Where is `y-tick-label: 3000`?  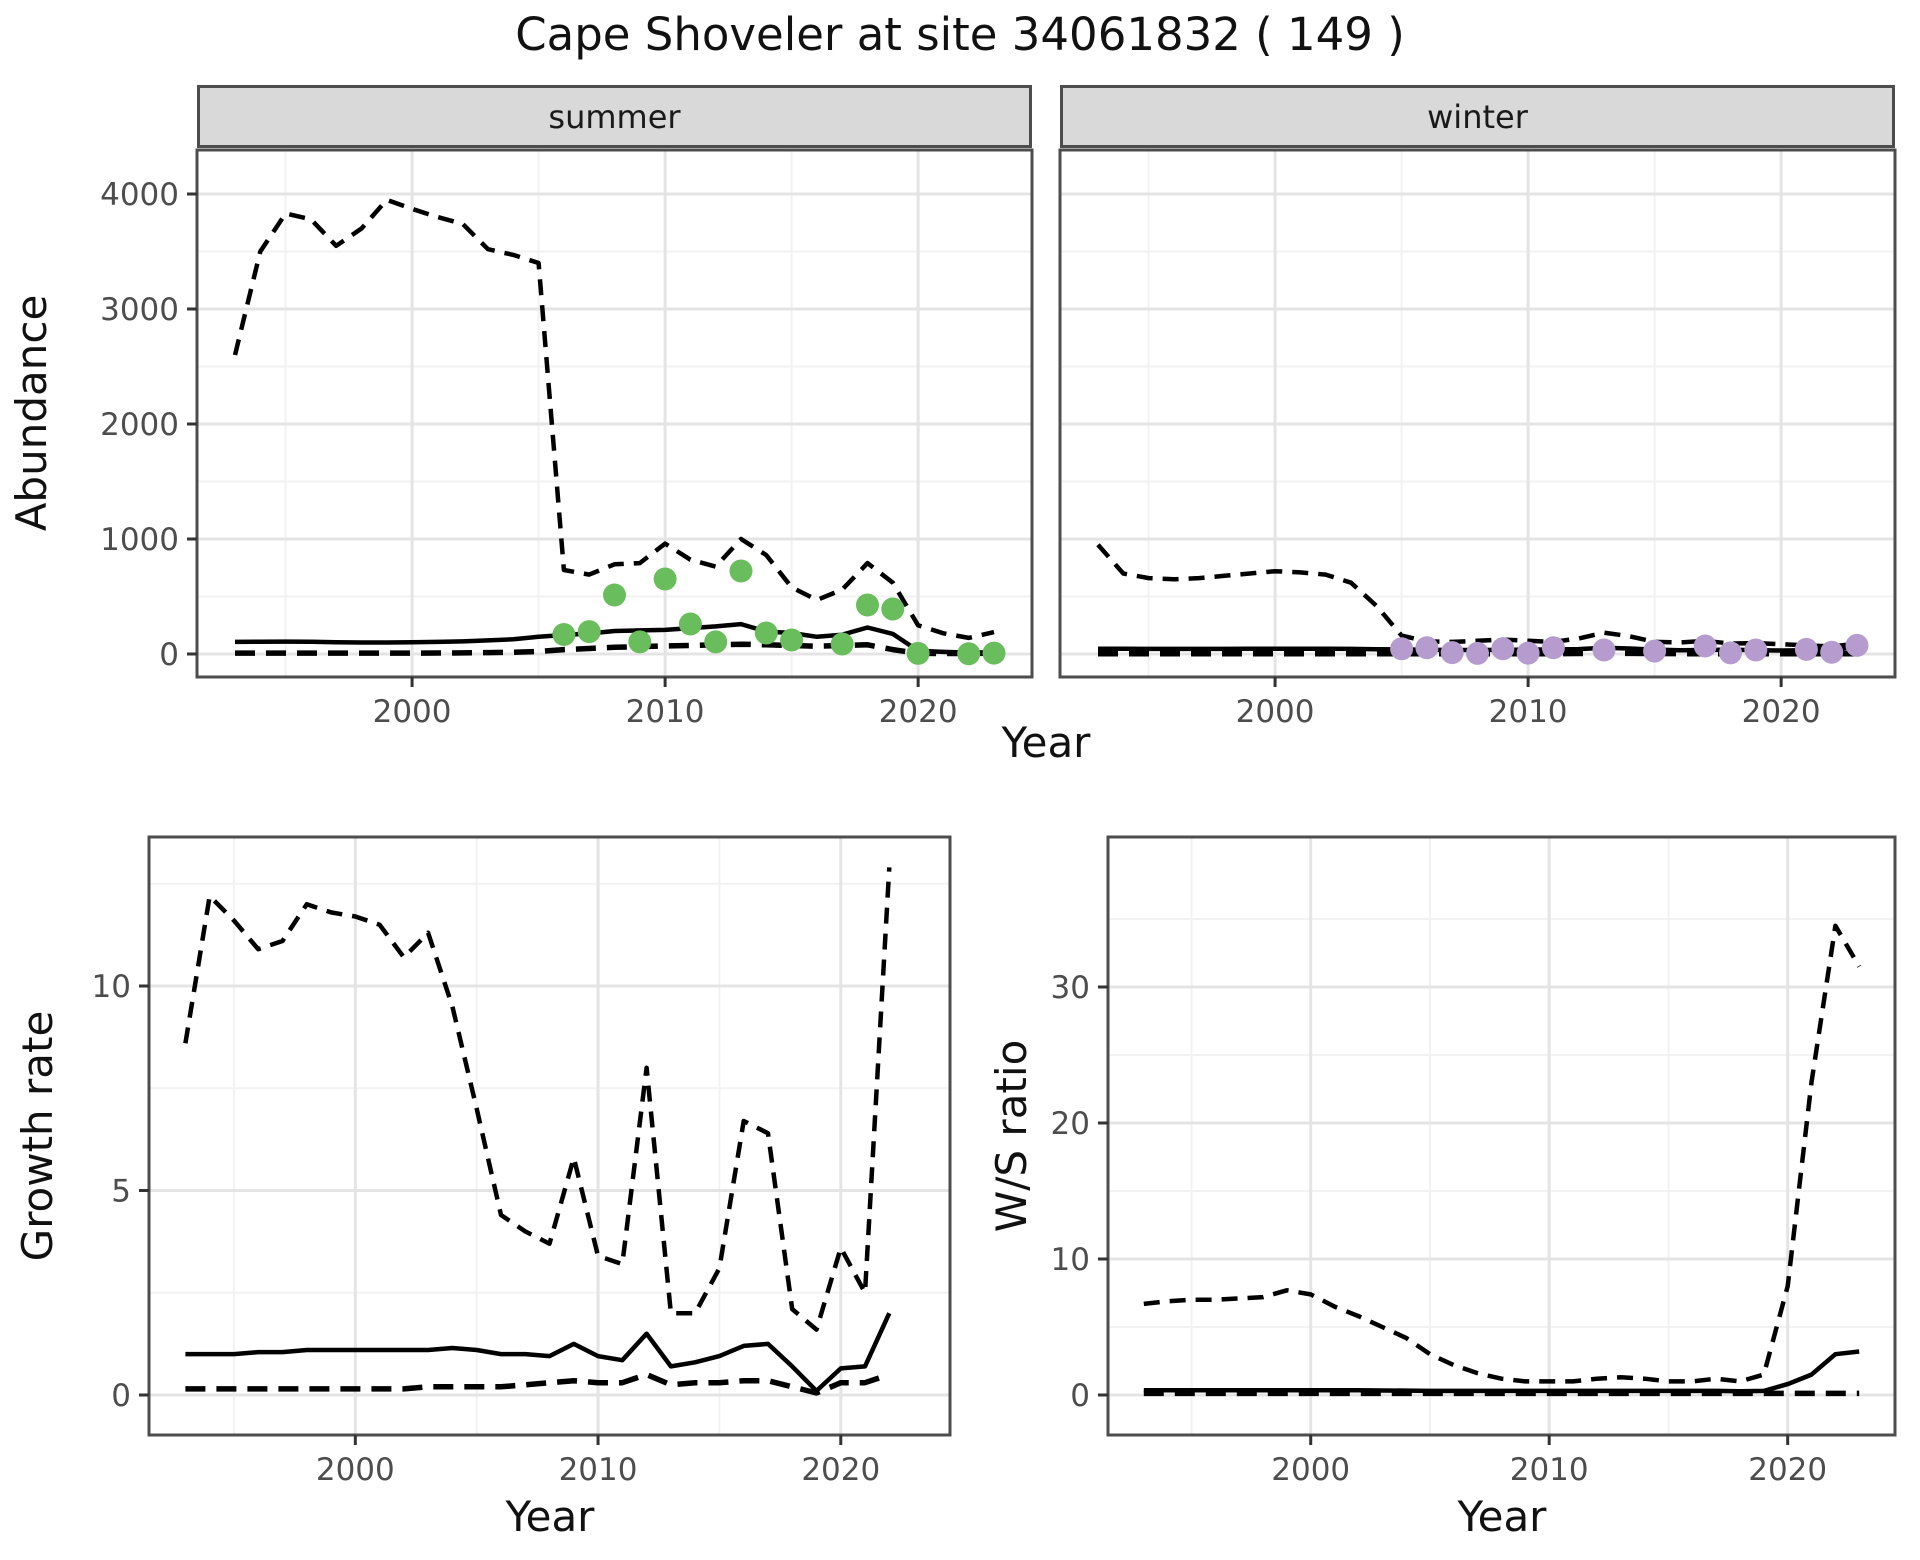
y-tick-label: 3000 is located at coordinates (139, 310).